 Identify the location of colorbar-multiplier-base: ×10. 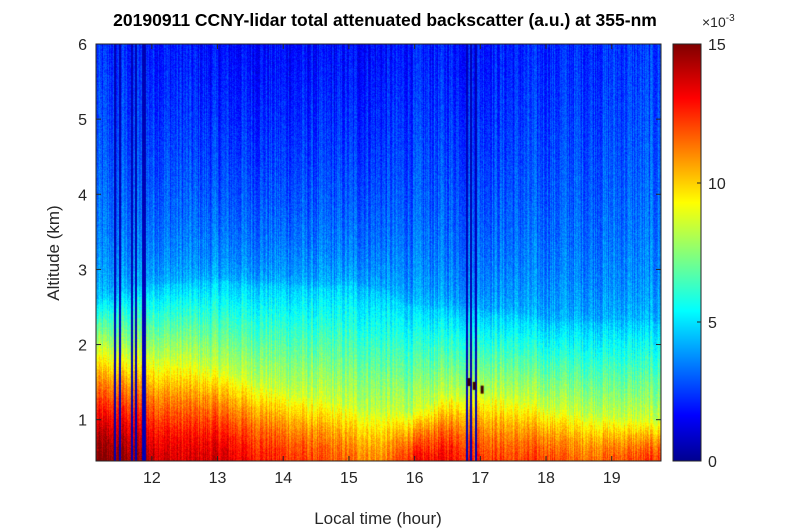
(714, 22).